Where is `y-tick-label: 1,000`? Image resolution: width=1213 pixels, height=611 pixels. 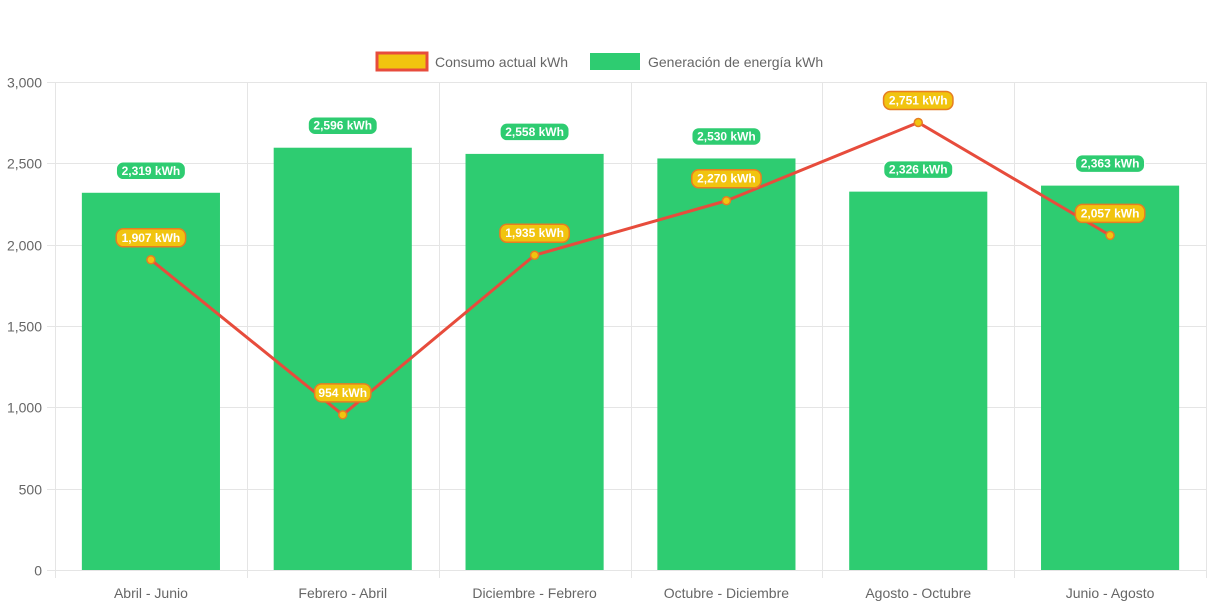
y-tick-label: 1,000 is located at coordinates (24, 408).